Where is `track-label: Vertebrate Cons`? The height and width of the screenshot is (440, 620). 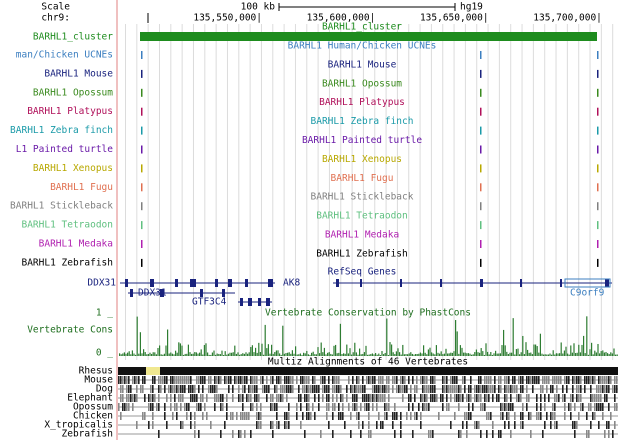
track-label: Vertebrate Cons is located at coordinates (70, 330).